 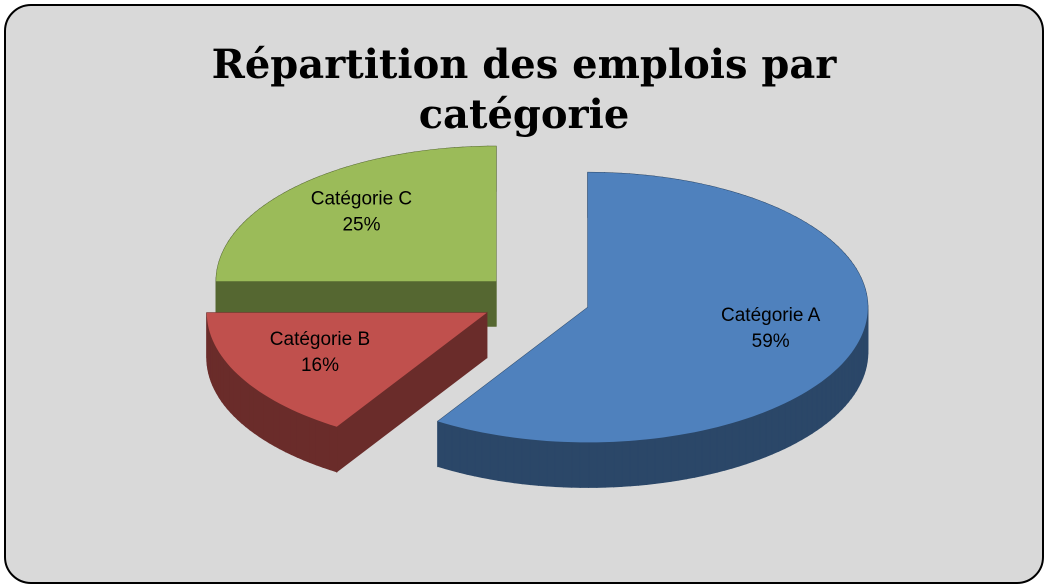 What do you see at coordinates (320, 365) in the screenshot?
I see `data-label-value: 16%` at bounding box center [320, 365].